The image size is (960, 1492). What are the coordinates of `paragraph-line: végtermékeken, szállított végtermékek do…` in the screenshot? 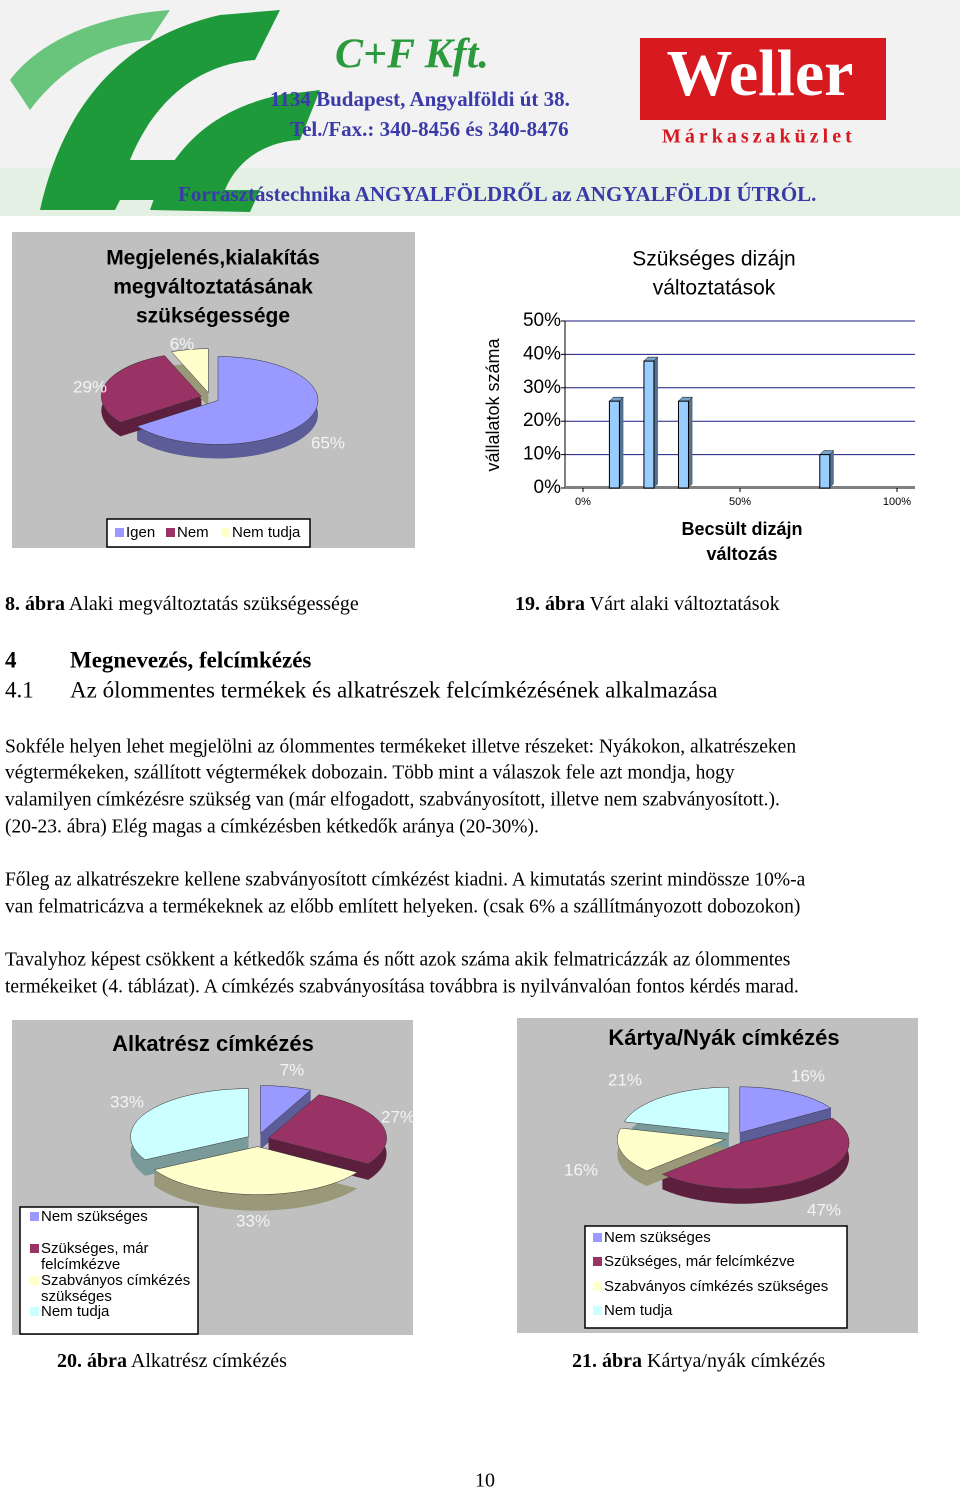 It's located at (370, 772).